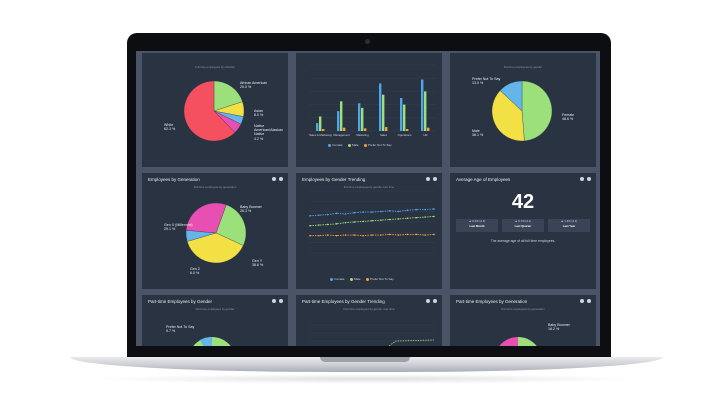 The image size is (711, 407). Describe the element at coordinates (215, 67) in the screenshot. I see `panel-subtitle: Full time employees by ethnicity` at that location.